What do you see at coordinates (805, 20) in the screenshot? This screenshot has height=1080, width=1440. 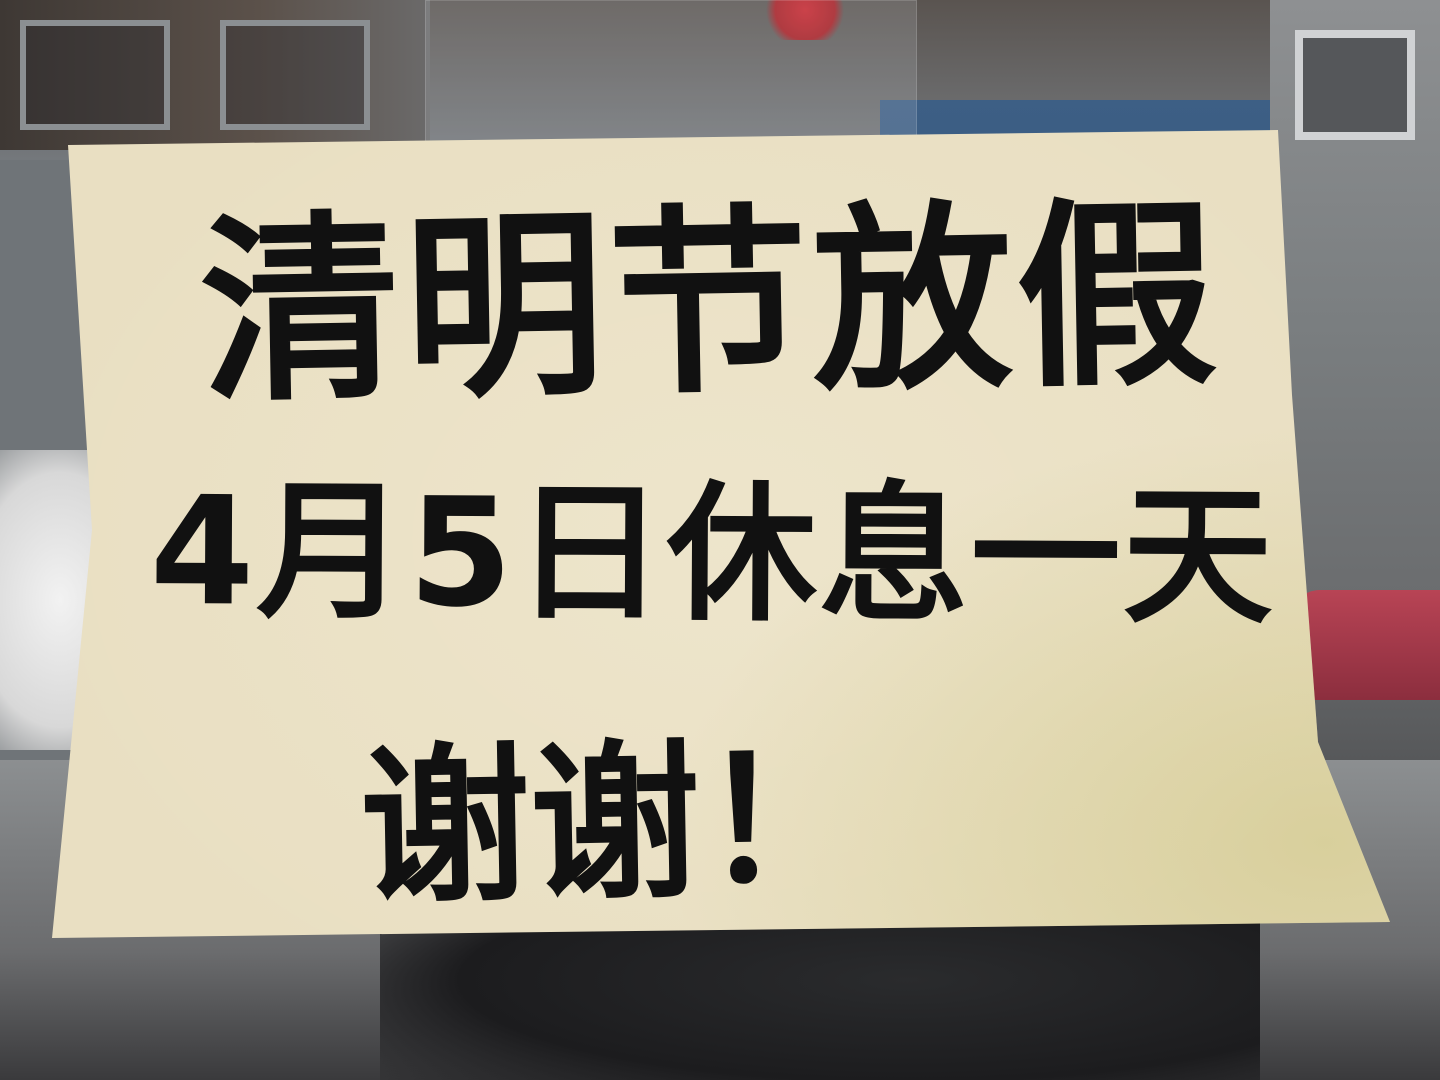 I see `red-paper-flower` at bounding box center [805, 20].